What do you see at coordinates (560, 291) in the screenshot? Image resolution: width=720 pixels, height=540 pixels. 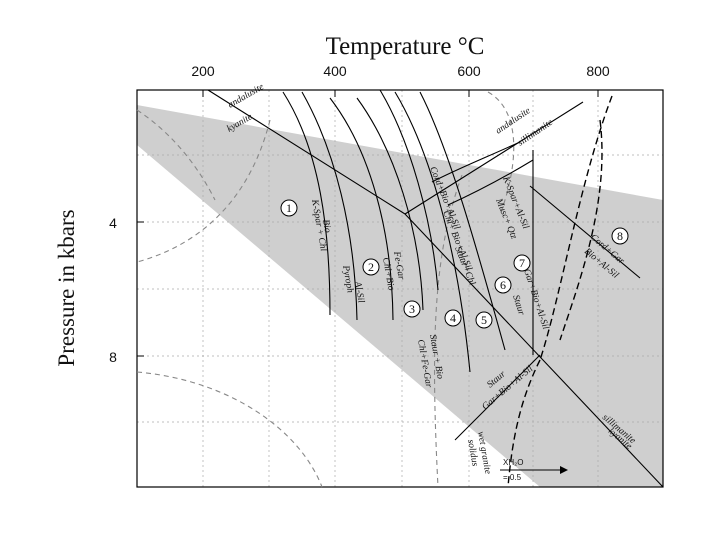 I see `heavy-dashed-lines` at bounding box center [560, 291].